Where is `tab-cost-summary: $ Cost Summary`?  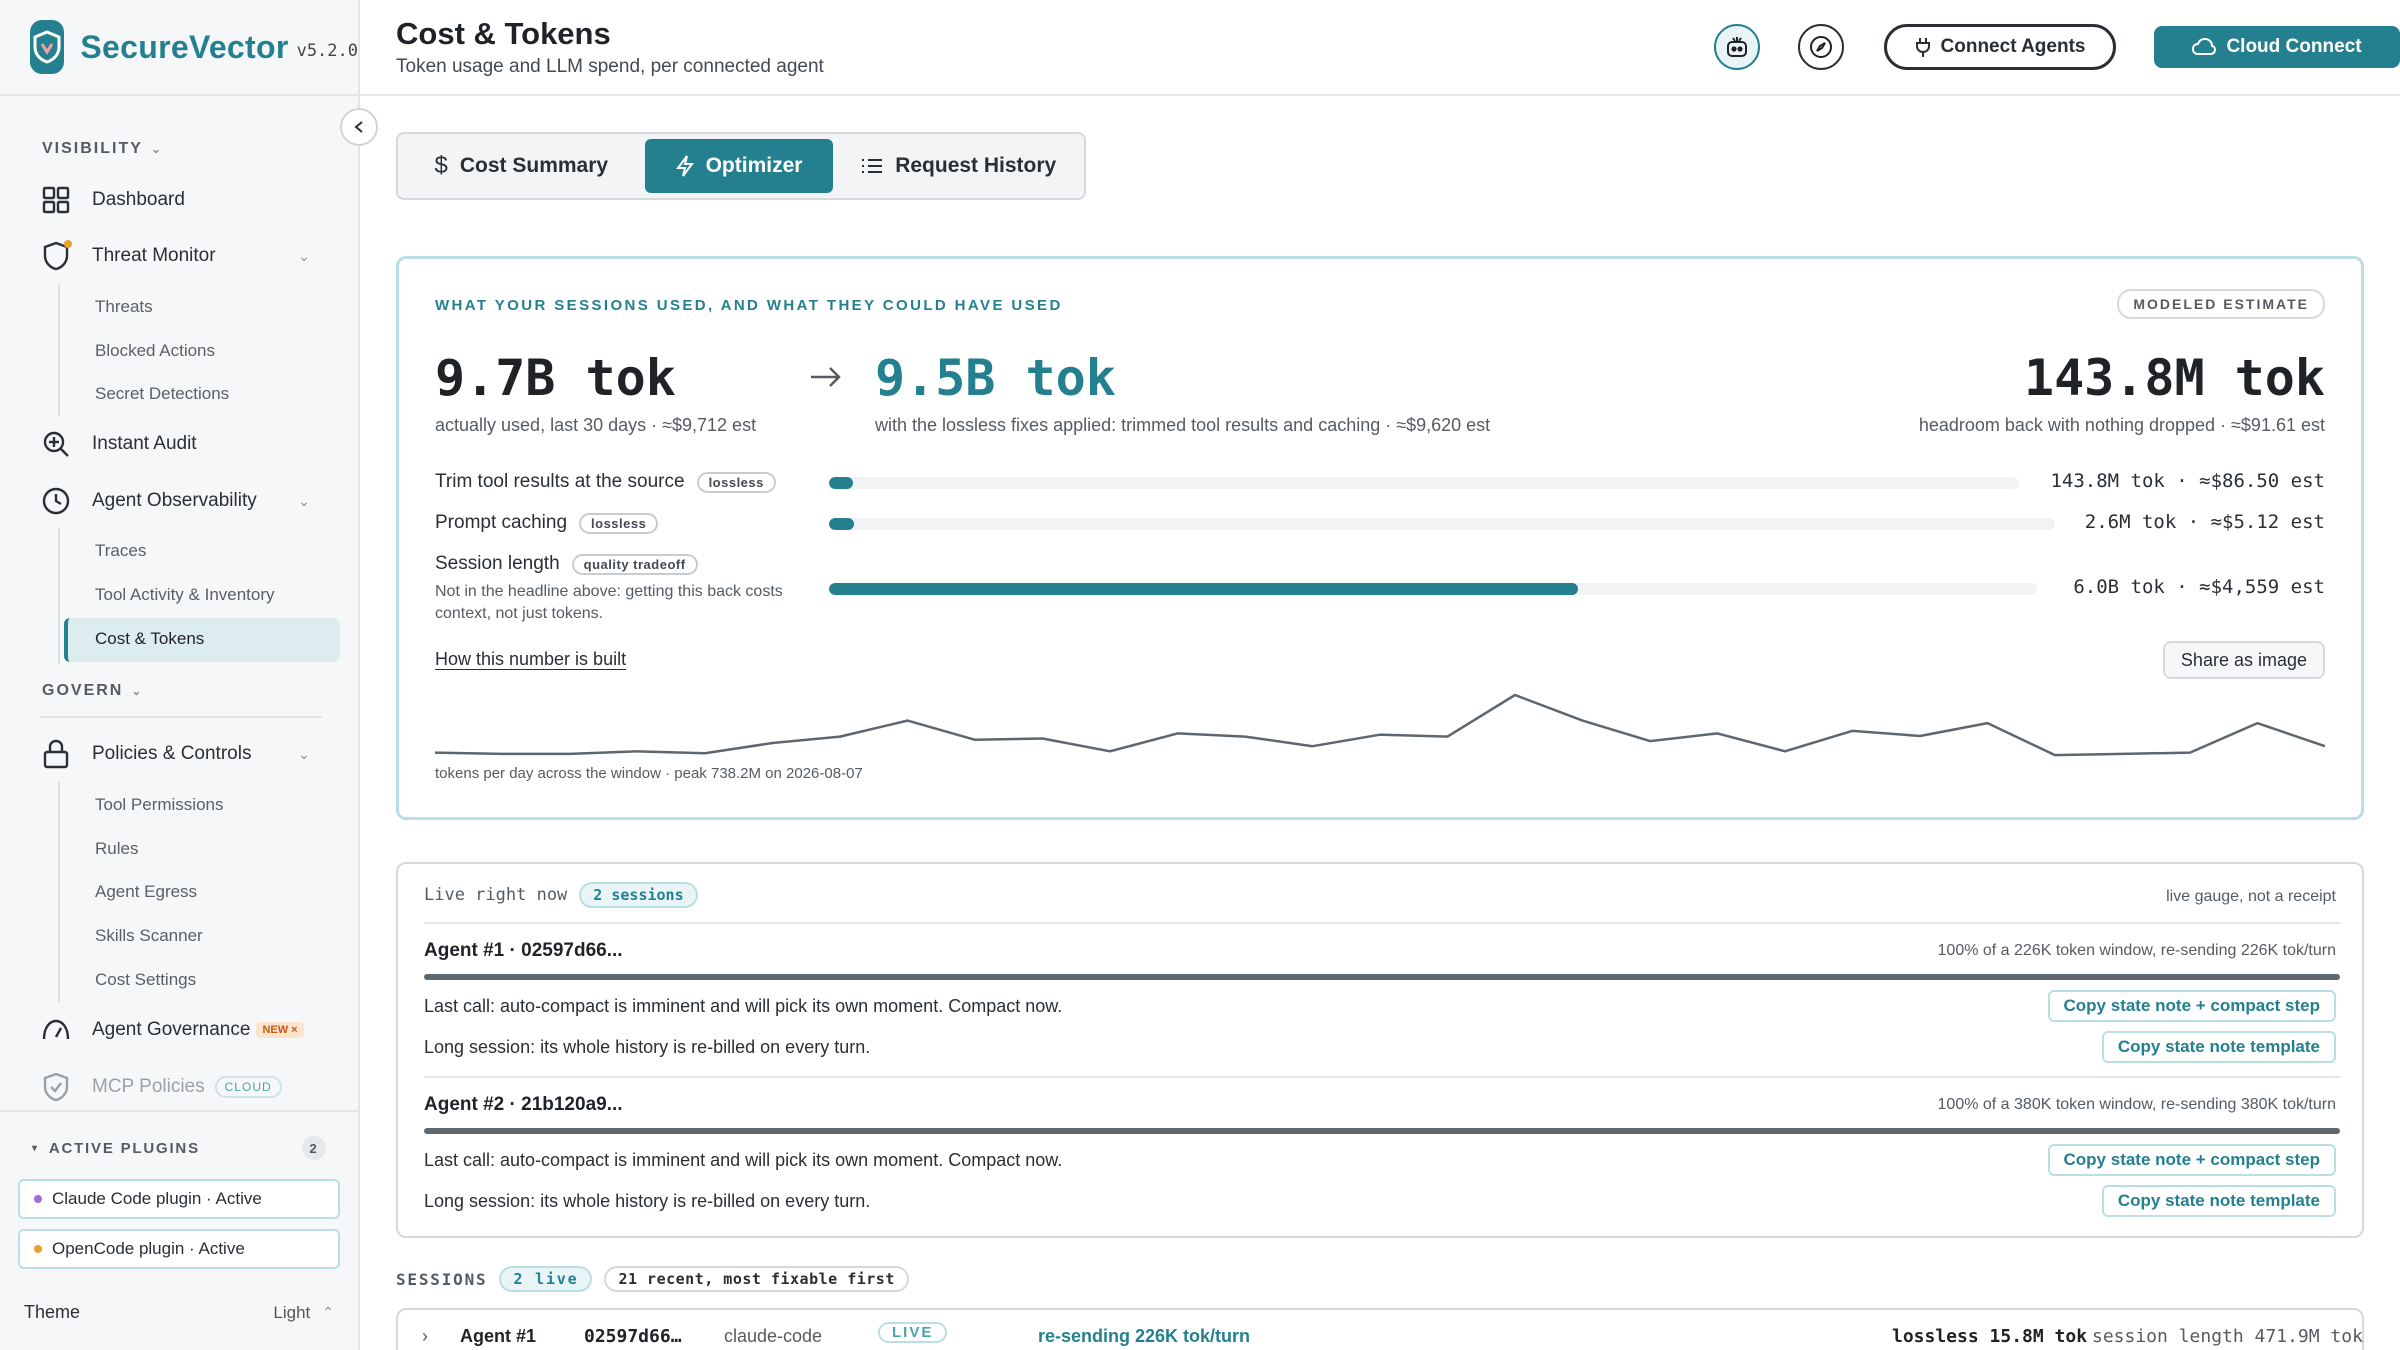 tab-cost-summary: $ Cost Summary is located at coordinates (521, 166).